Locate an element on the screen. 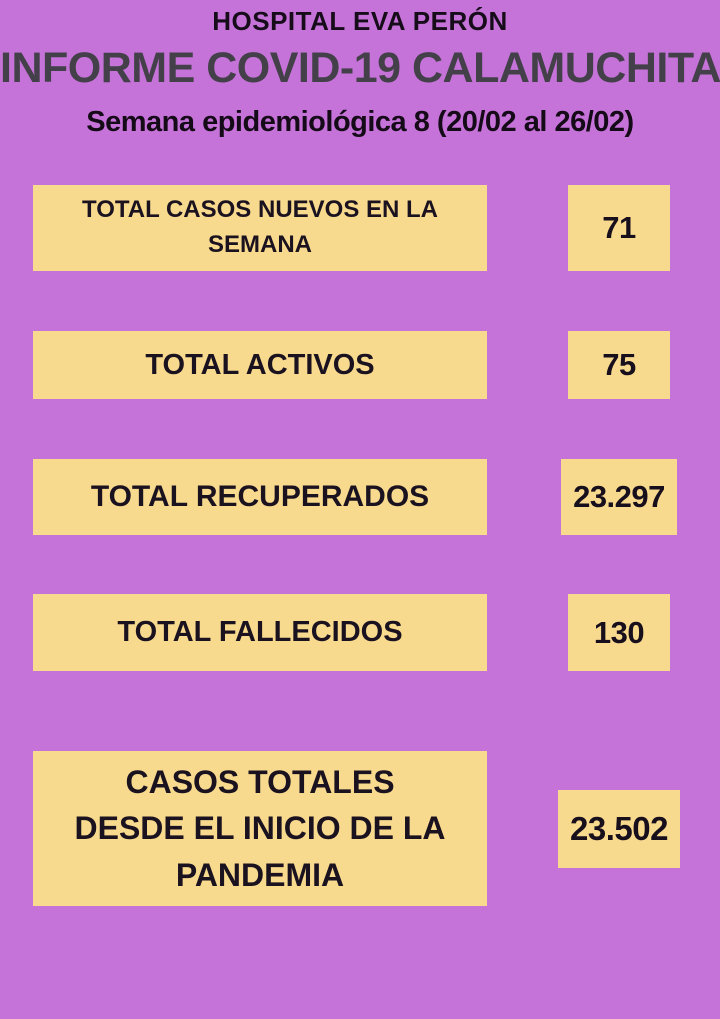 The height and width of the screenshot is (1019, 720). stat-value-column: 130 is located at coordinates (619, 632).